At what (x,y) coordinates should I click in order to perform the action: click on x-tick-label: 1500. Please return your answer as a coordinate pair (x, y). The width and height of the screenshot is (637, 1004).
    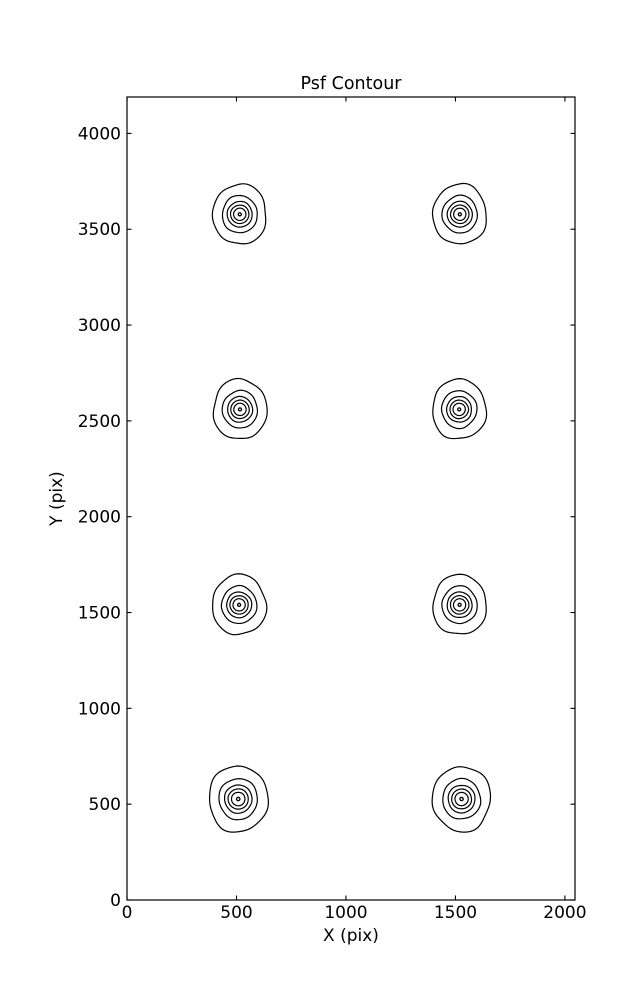
    Looking at the image, I should click on (455, 913).